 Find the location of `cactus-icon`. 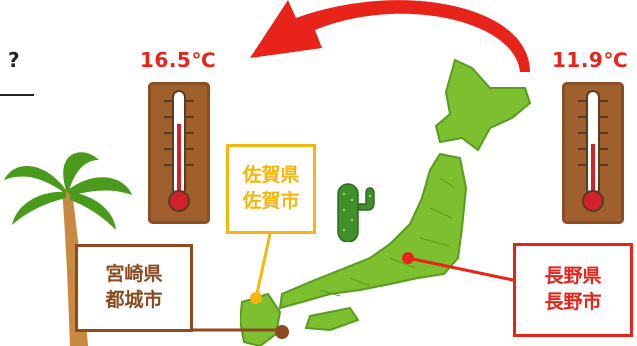

cactus-icon is located at coordinates (356, 212).